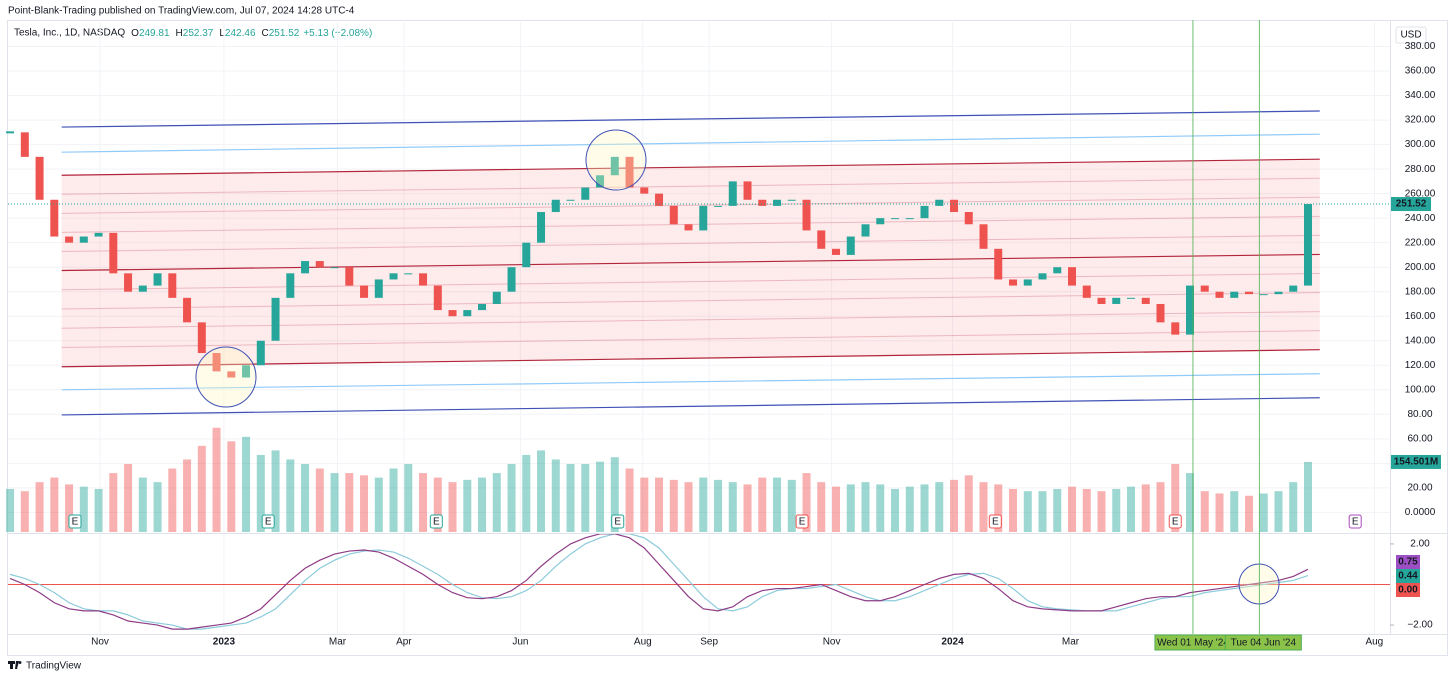  What do you see at coordinates (1420, 46) in the screenshot?
I see `y-tick-label: 380.00` at bounding box center [1420, 46].